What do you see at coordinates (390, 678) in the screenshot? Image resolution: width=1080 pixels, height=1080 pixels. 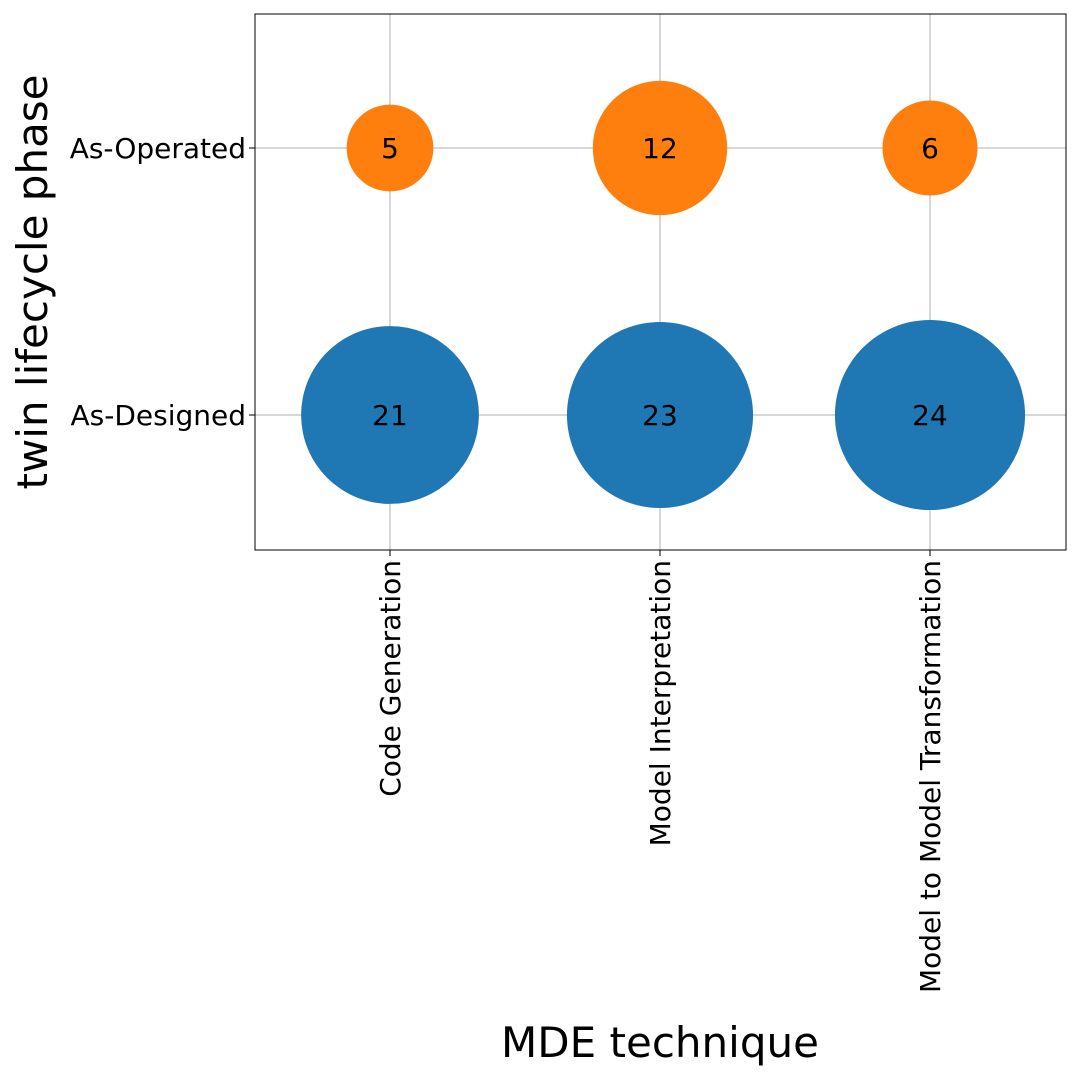 I see `x-tick-label: Code Generation` at bounding box center [390, 678].